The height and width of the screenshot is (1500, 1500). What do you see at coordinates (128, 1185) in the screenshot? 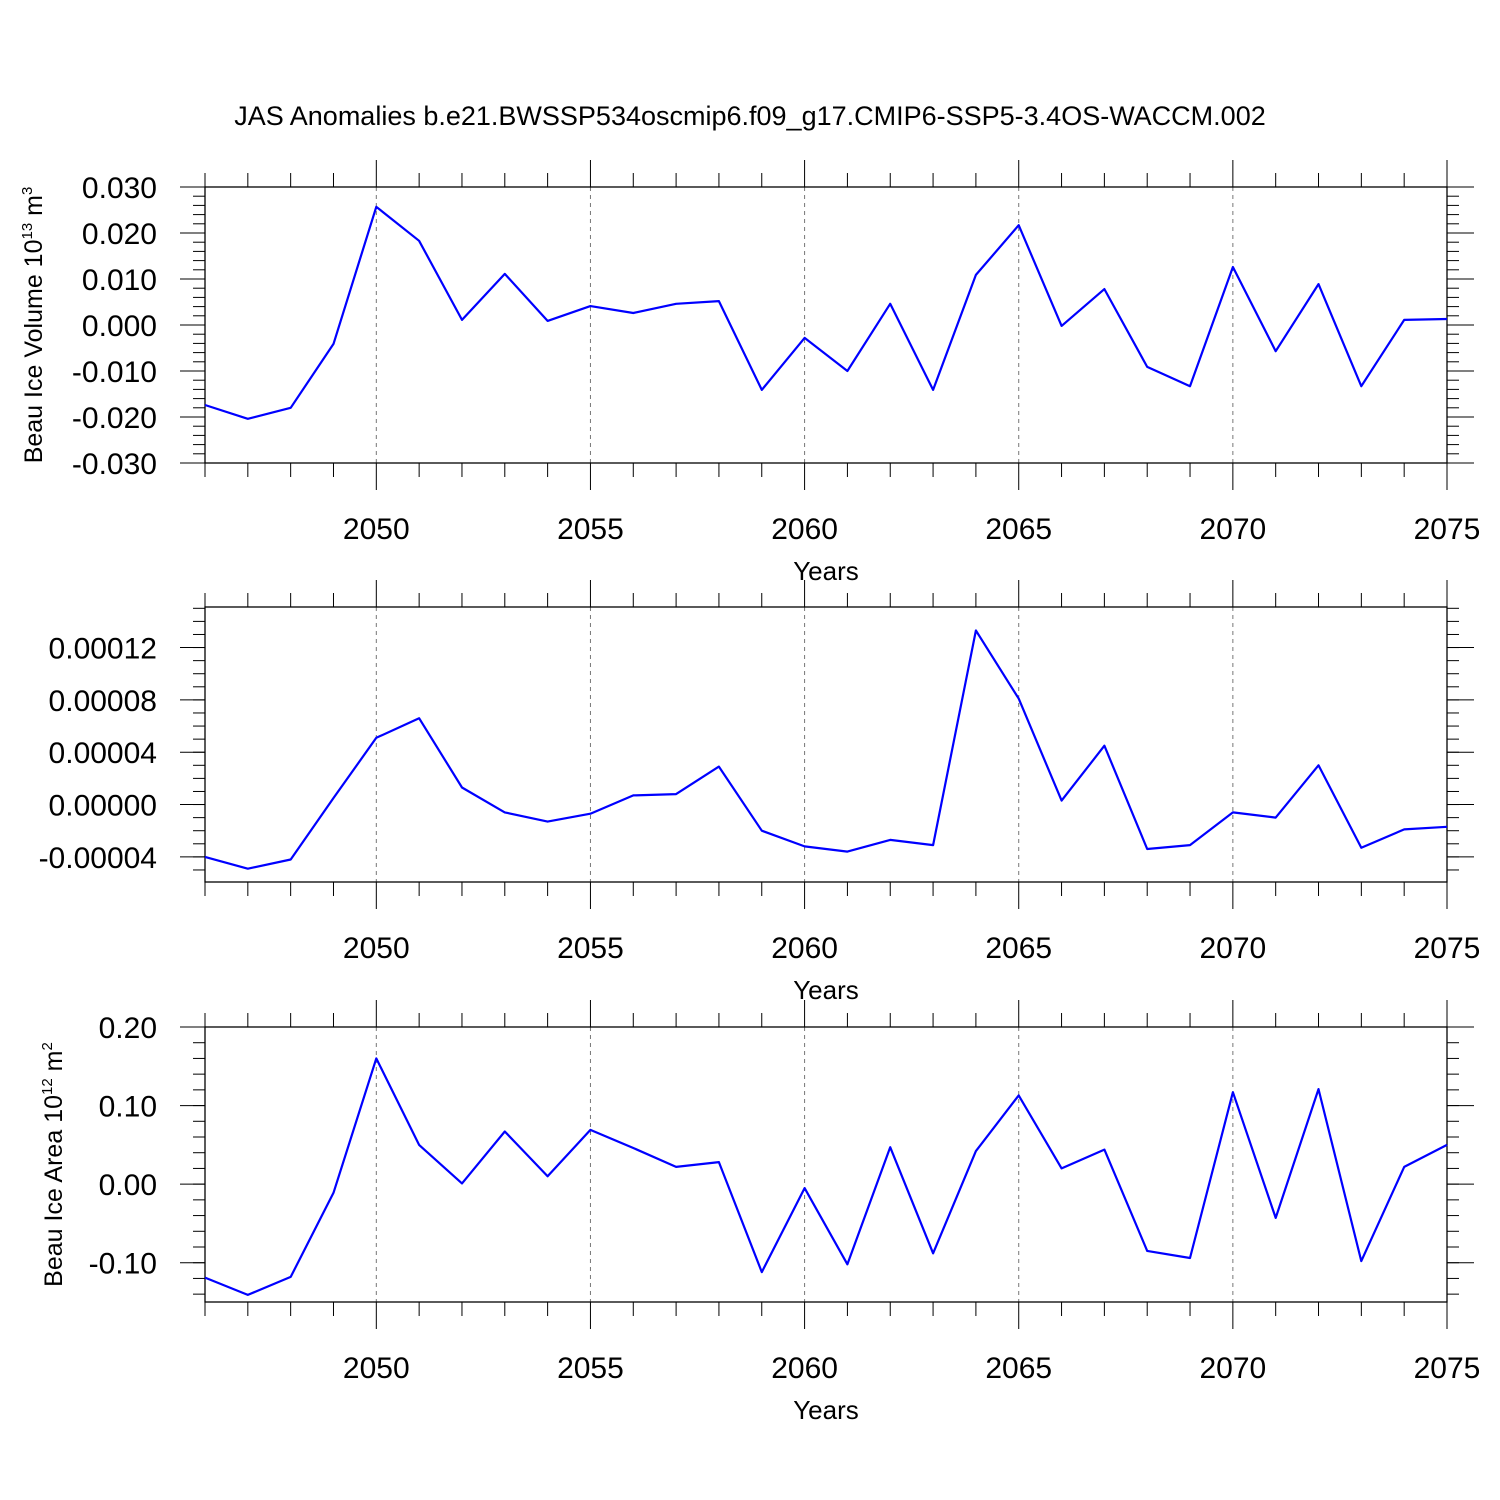
I see `y-tick-label: 0.00` at bounding box center [128, 1185].